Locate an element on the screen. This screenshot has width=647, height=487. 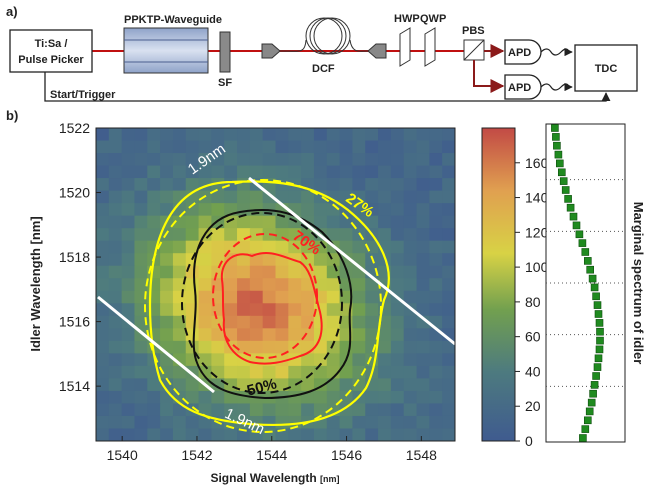
y-axis-ticks: 1514 1516 1518 1520 1522 is located at coordinates (80, 257).